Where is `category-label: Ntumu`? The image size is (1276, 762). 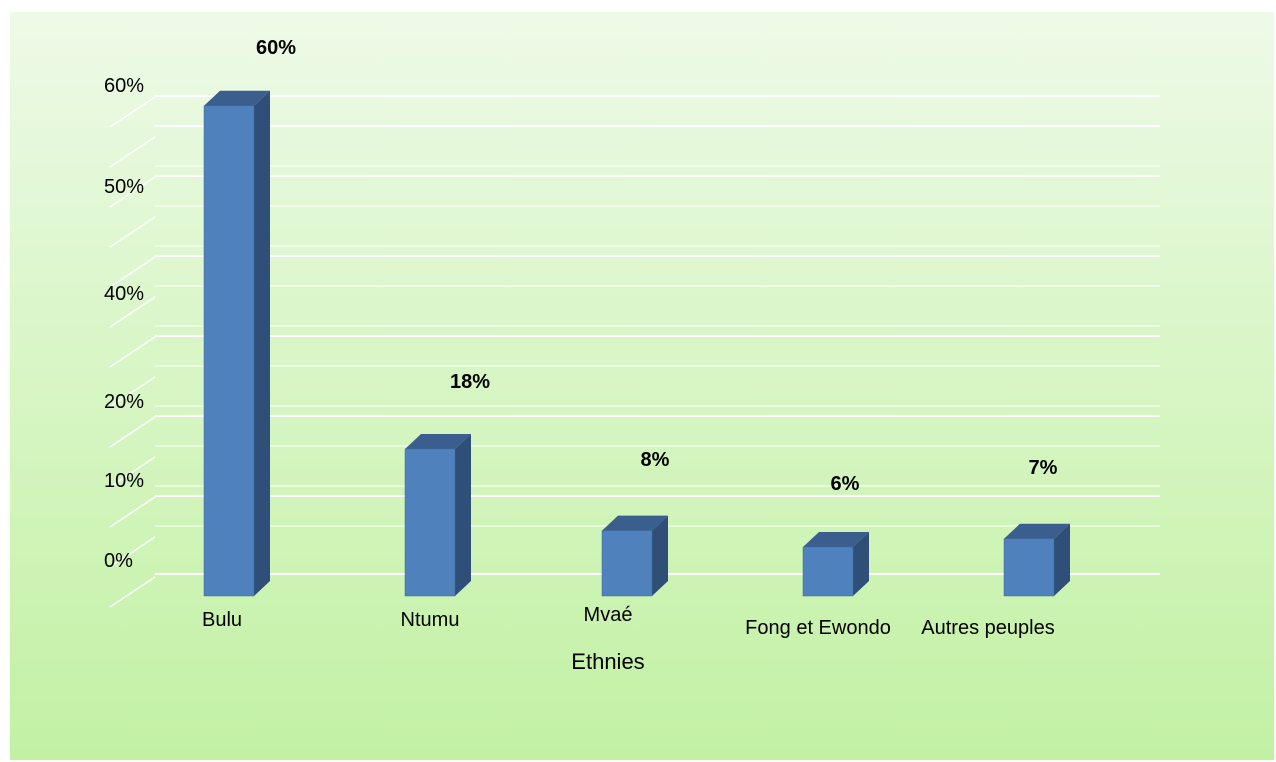 category-label: Ntumu is located at coordinates (430, 620).